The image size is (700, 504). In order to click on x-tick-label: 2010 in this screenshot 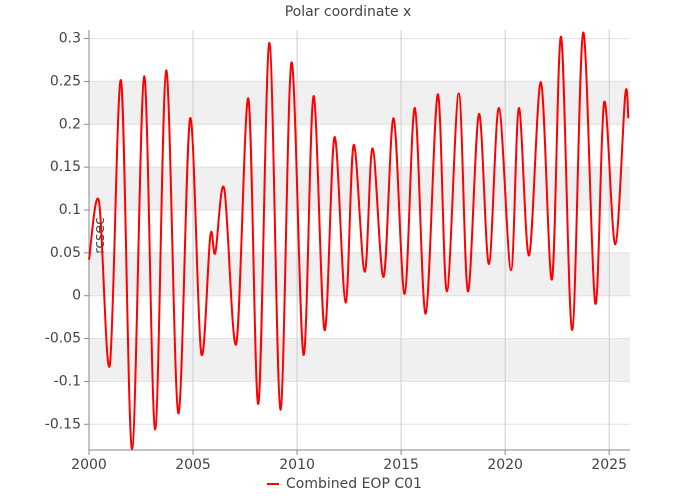, I will do `click(297, 465)`.